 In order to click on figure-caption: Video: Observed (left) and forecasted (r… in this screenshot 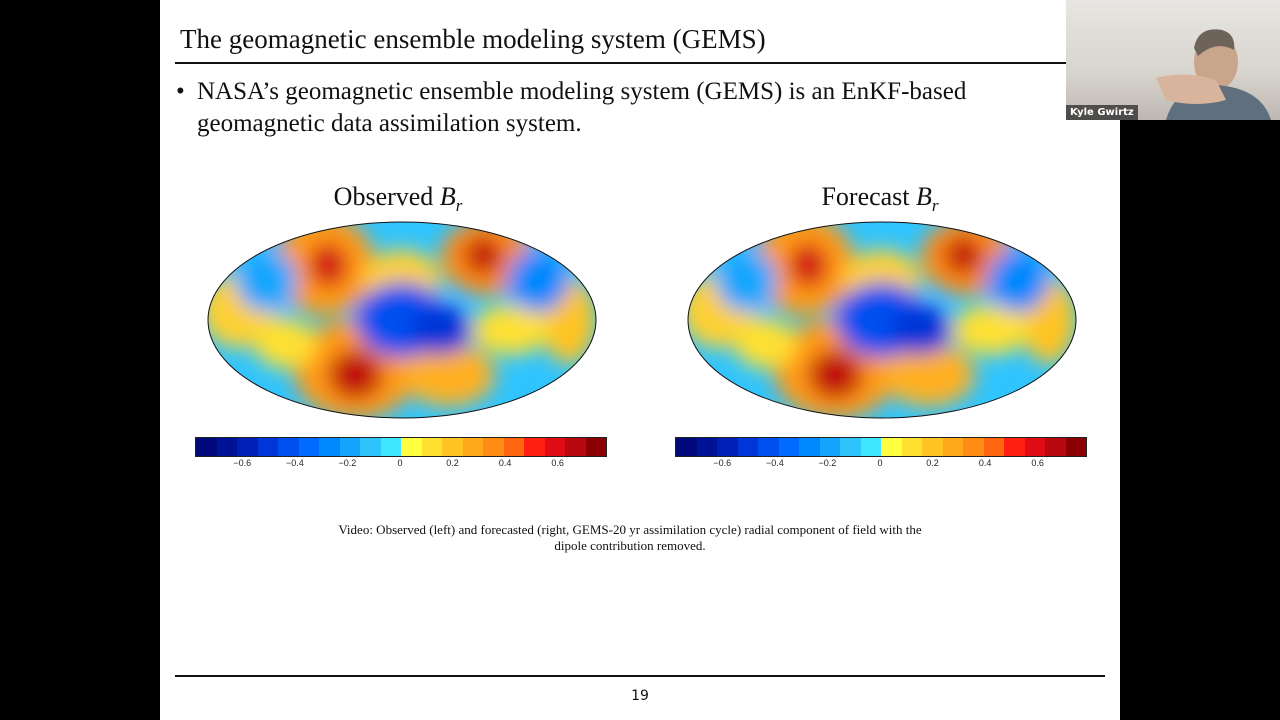, I will do `click(630, 538)`.